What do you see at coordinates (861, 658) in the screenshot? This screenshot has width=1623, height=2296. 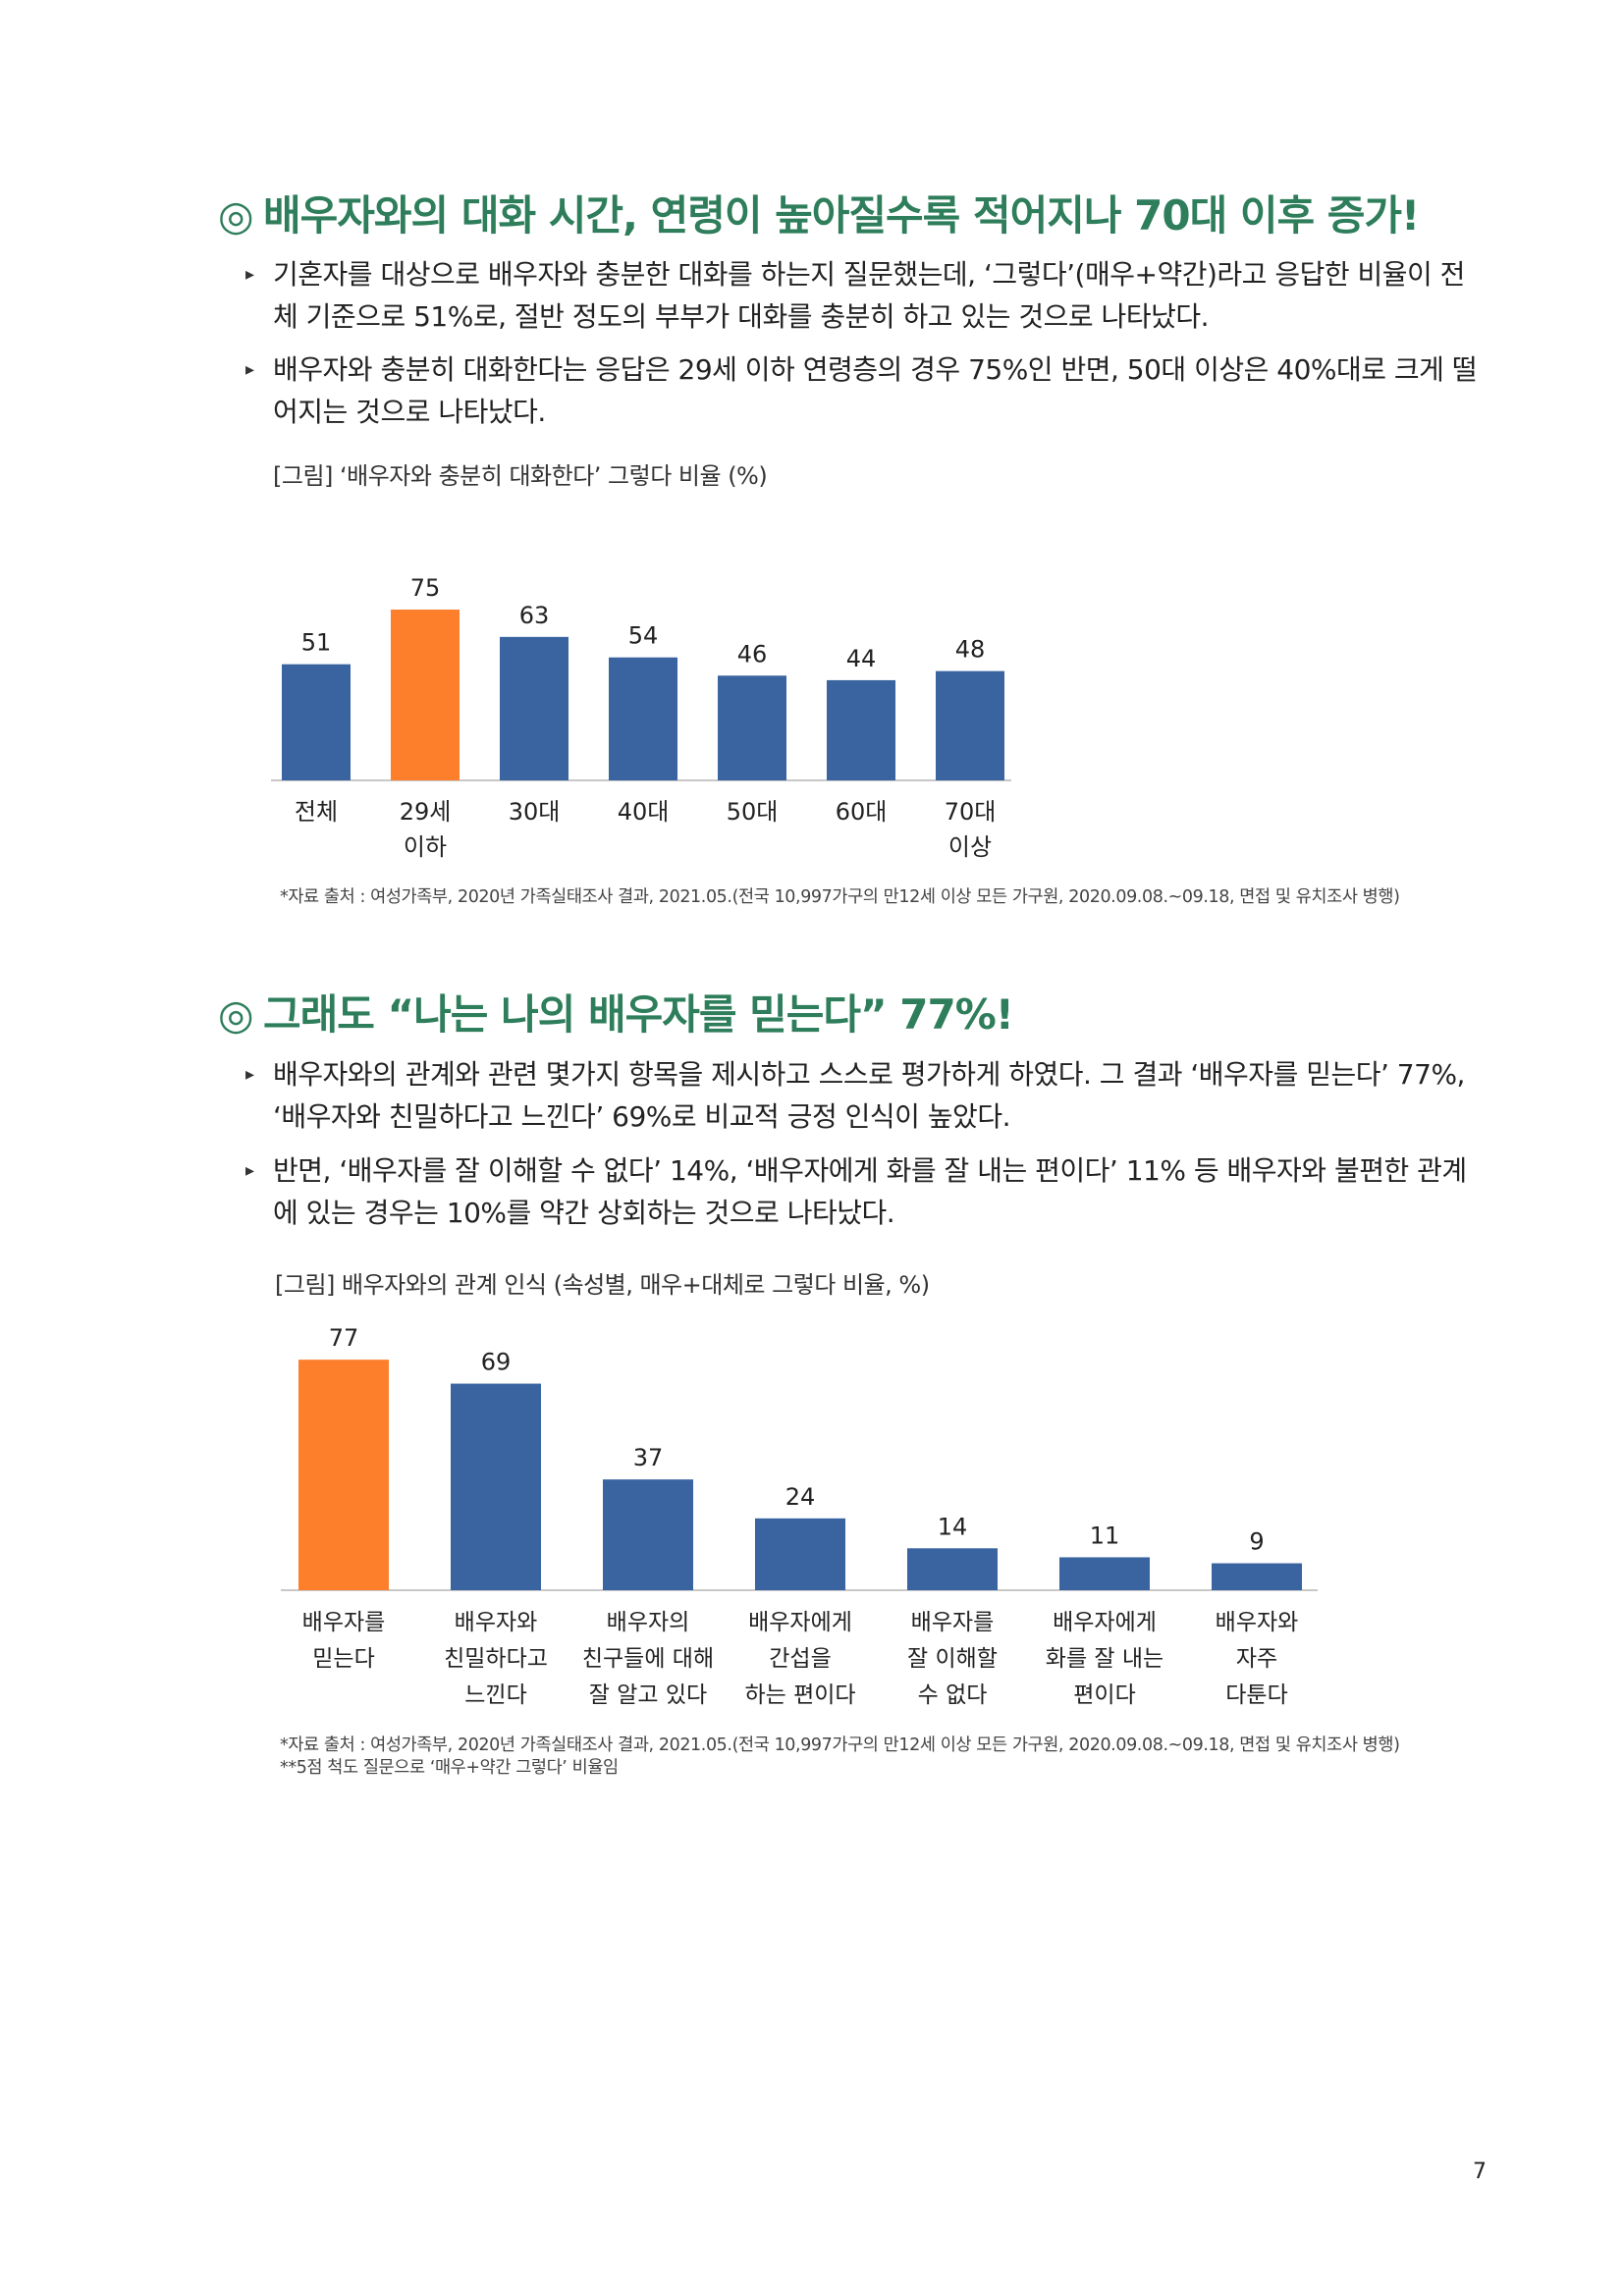 I see `data-label: 44` at bounding box center [861, 658].